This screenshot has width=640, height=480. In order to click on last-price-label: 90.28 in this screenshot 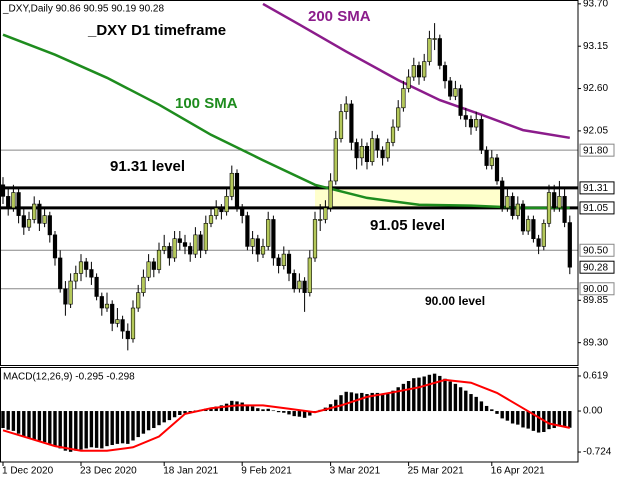, I will do `click(595, 267)`.